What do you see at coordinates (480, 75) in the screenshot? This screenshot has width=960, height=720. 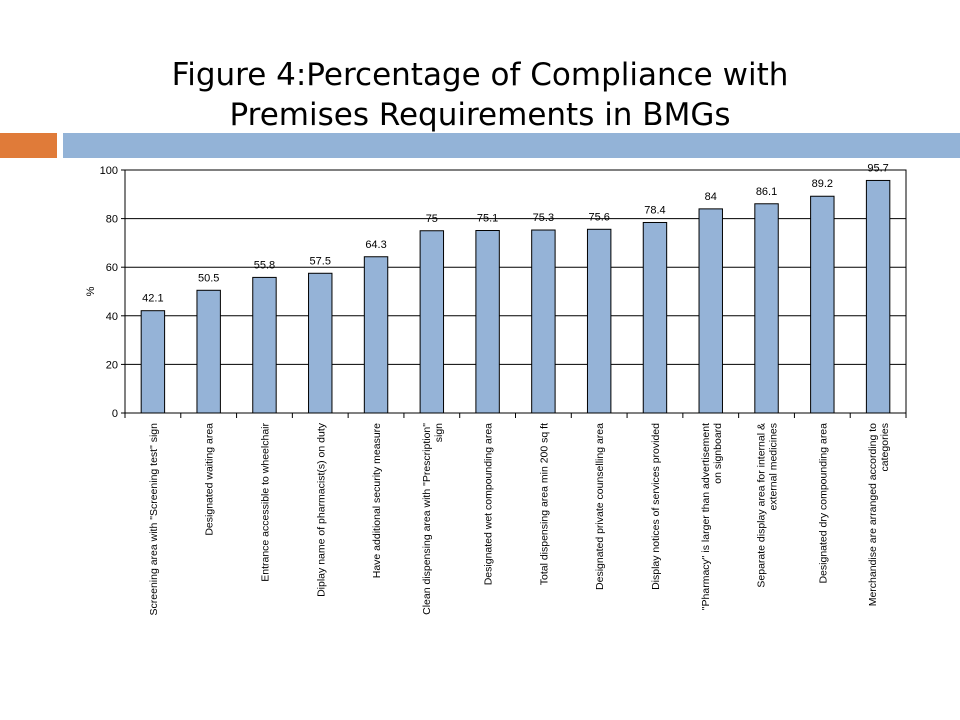 I see `slide-title-line-1: Figure 4:Percentage of Compliance with` at bounding box center [480, 75].